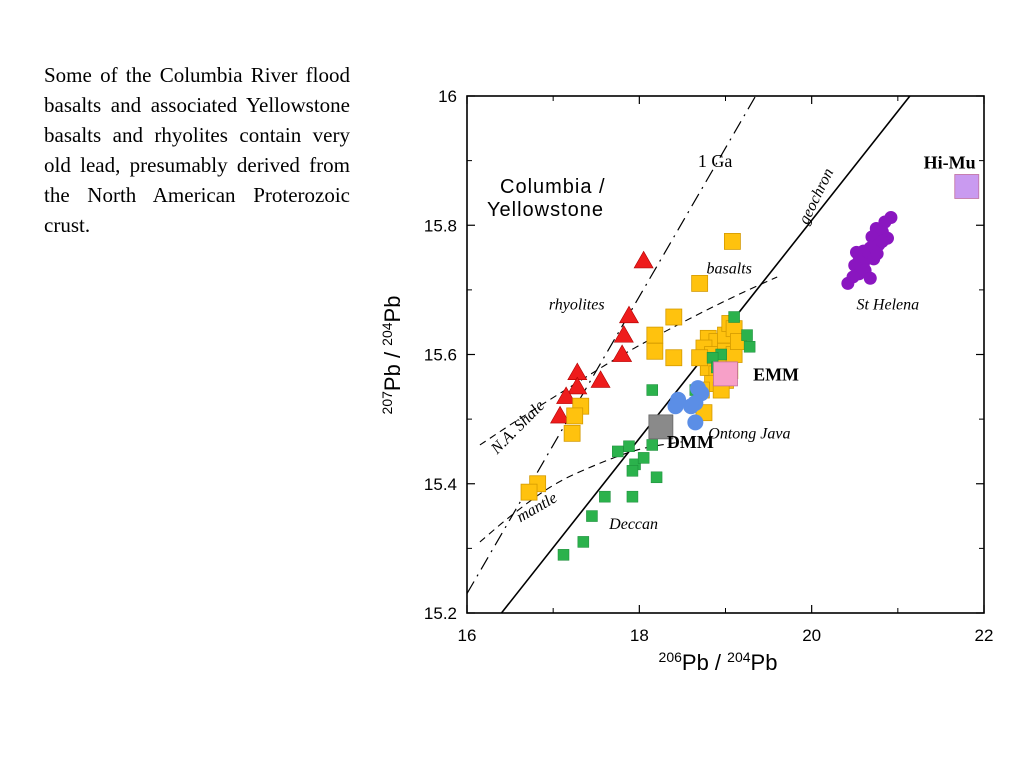  Describe the element at coordinates (729, 269) in the screenshot. I see `annotation-basalts: basalts` at that location.